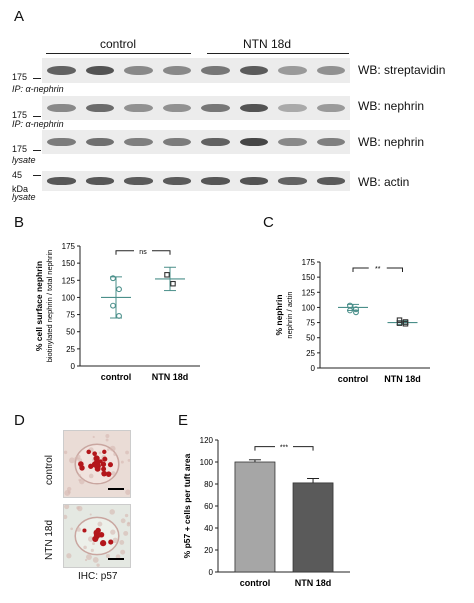 This screenshot has width=474, height=603. What do you see at coordinates (49, 306) in the screenshot?
I see `y-axis-sublabel: biotinylated nephrin / total nephrin` at bounding box center [49, 306].